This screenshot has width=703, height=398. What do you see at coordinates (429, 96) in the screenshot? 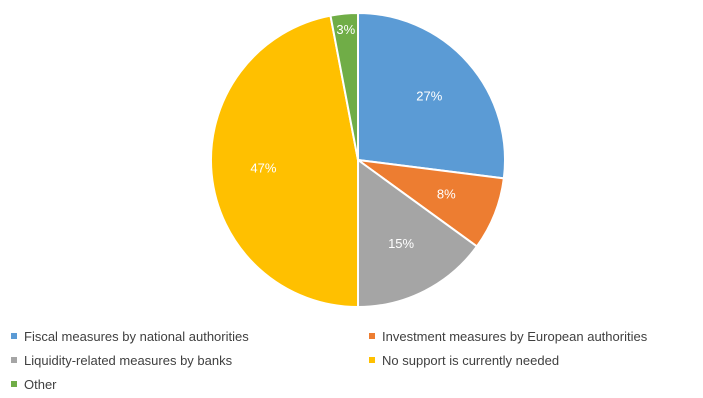
I see `data-label-fiscal: 27%` at bounding box center [429, 96].